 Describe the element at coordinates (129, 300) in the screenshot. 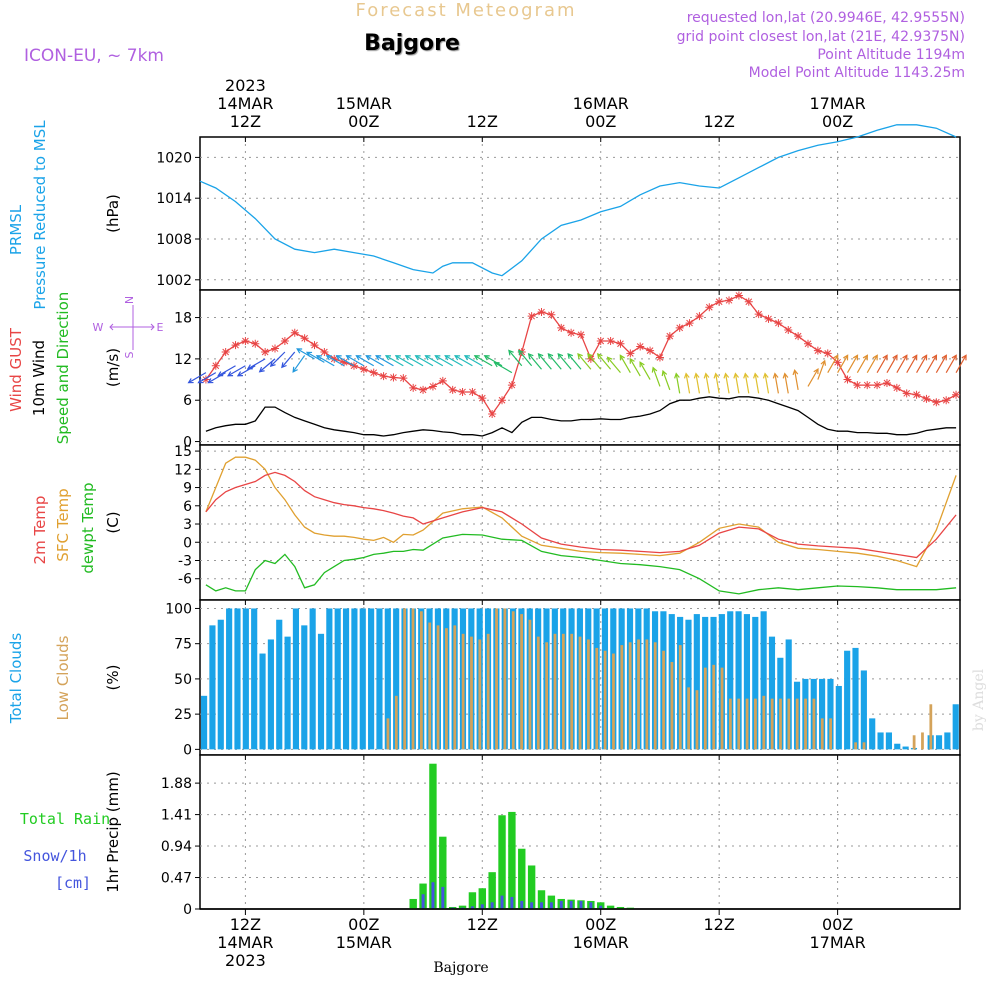

I see `compass-n: N` at that location.